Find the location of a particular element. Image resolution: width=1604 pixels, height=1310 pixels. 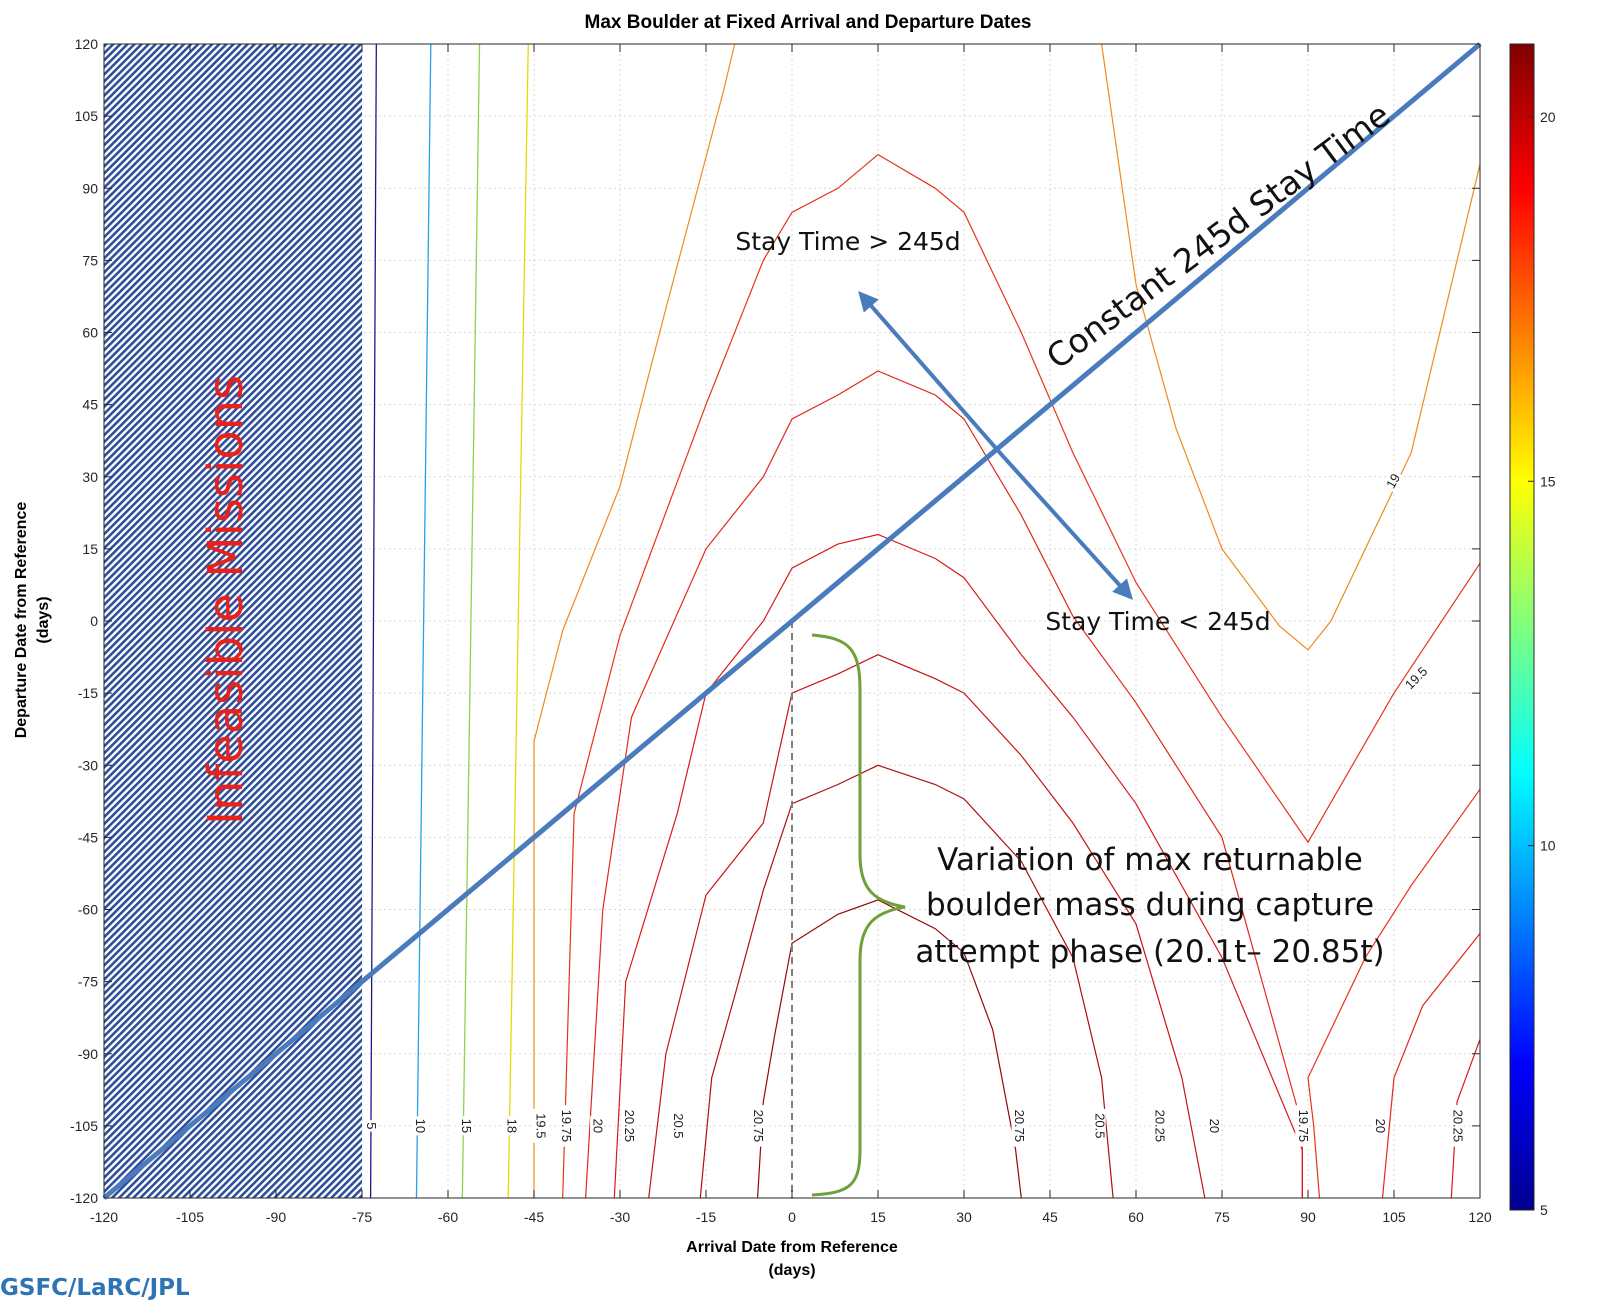

y-tick-label: -90 is located at coordinates (88, 1054).